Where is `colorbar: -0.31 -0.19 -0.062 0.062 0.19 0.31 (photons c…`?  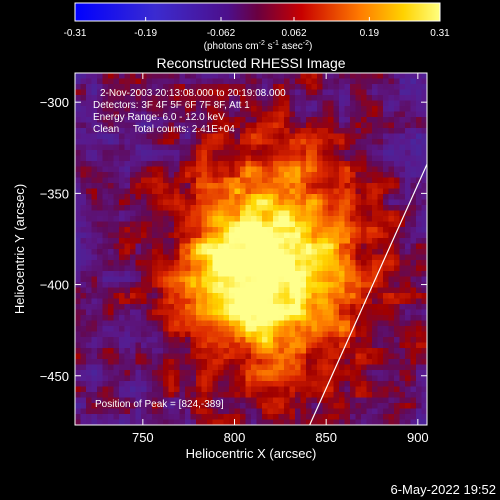
colorbar: -0.31 -0.19 -0.062 0.062 0.19 0.31 (photons c… is located at coordinates (257, 27).